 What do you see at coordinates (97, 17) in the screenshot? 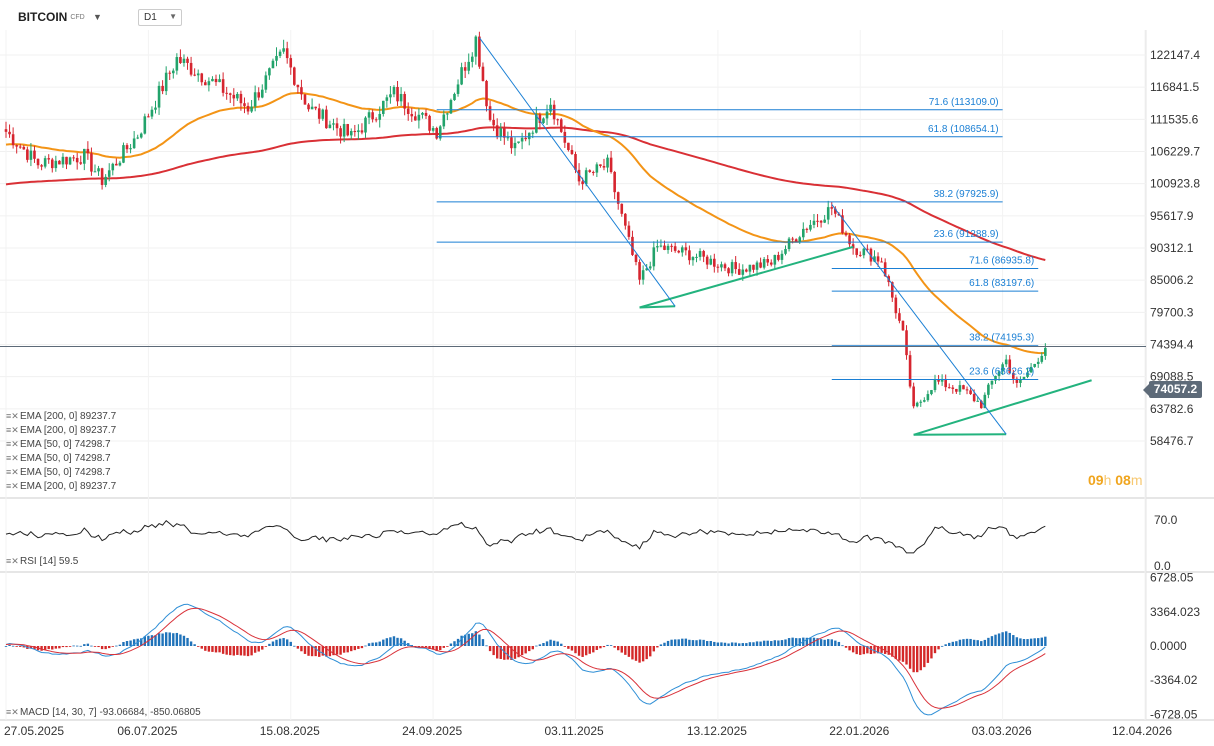
I see `symbol-dropdown-icon: ▼` at bounding box center [97, 17].